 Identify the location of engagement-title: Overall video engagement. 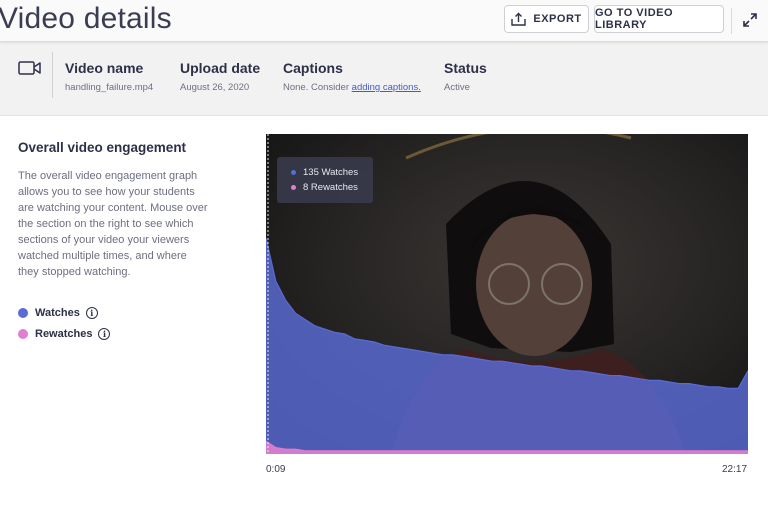
(102, 147).